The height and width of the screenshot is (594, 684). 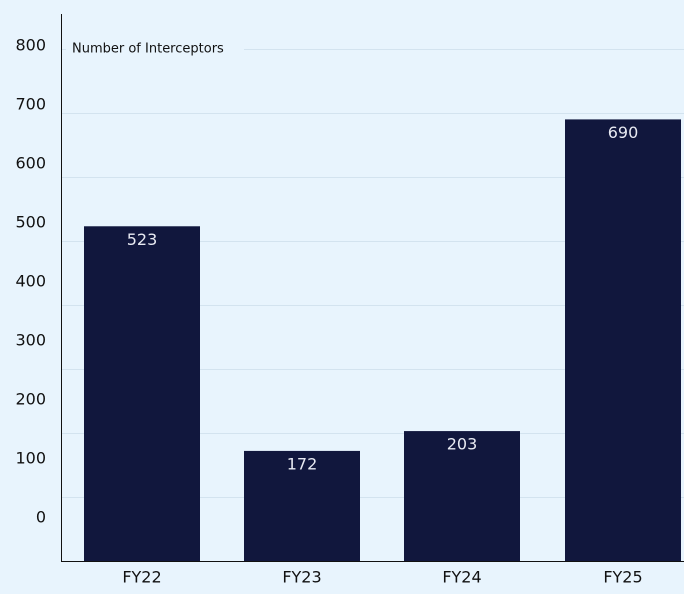 I want to click on bar-fy23, so click(x=302, y=505).